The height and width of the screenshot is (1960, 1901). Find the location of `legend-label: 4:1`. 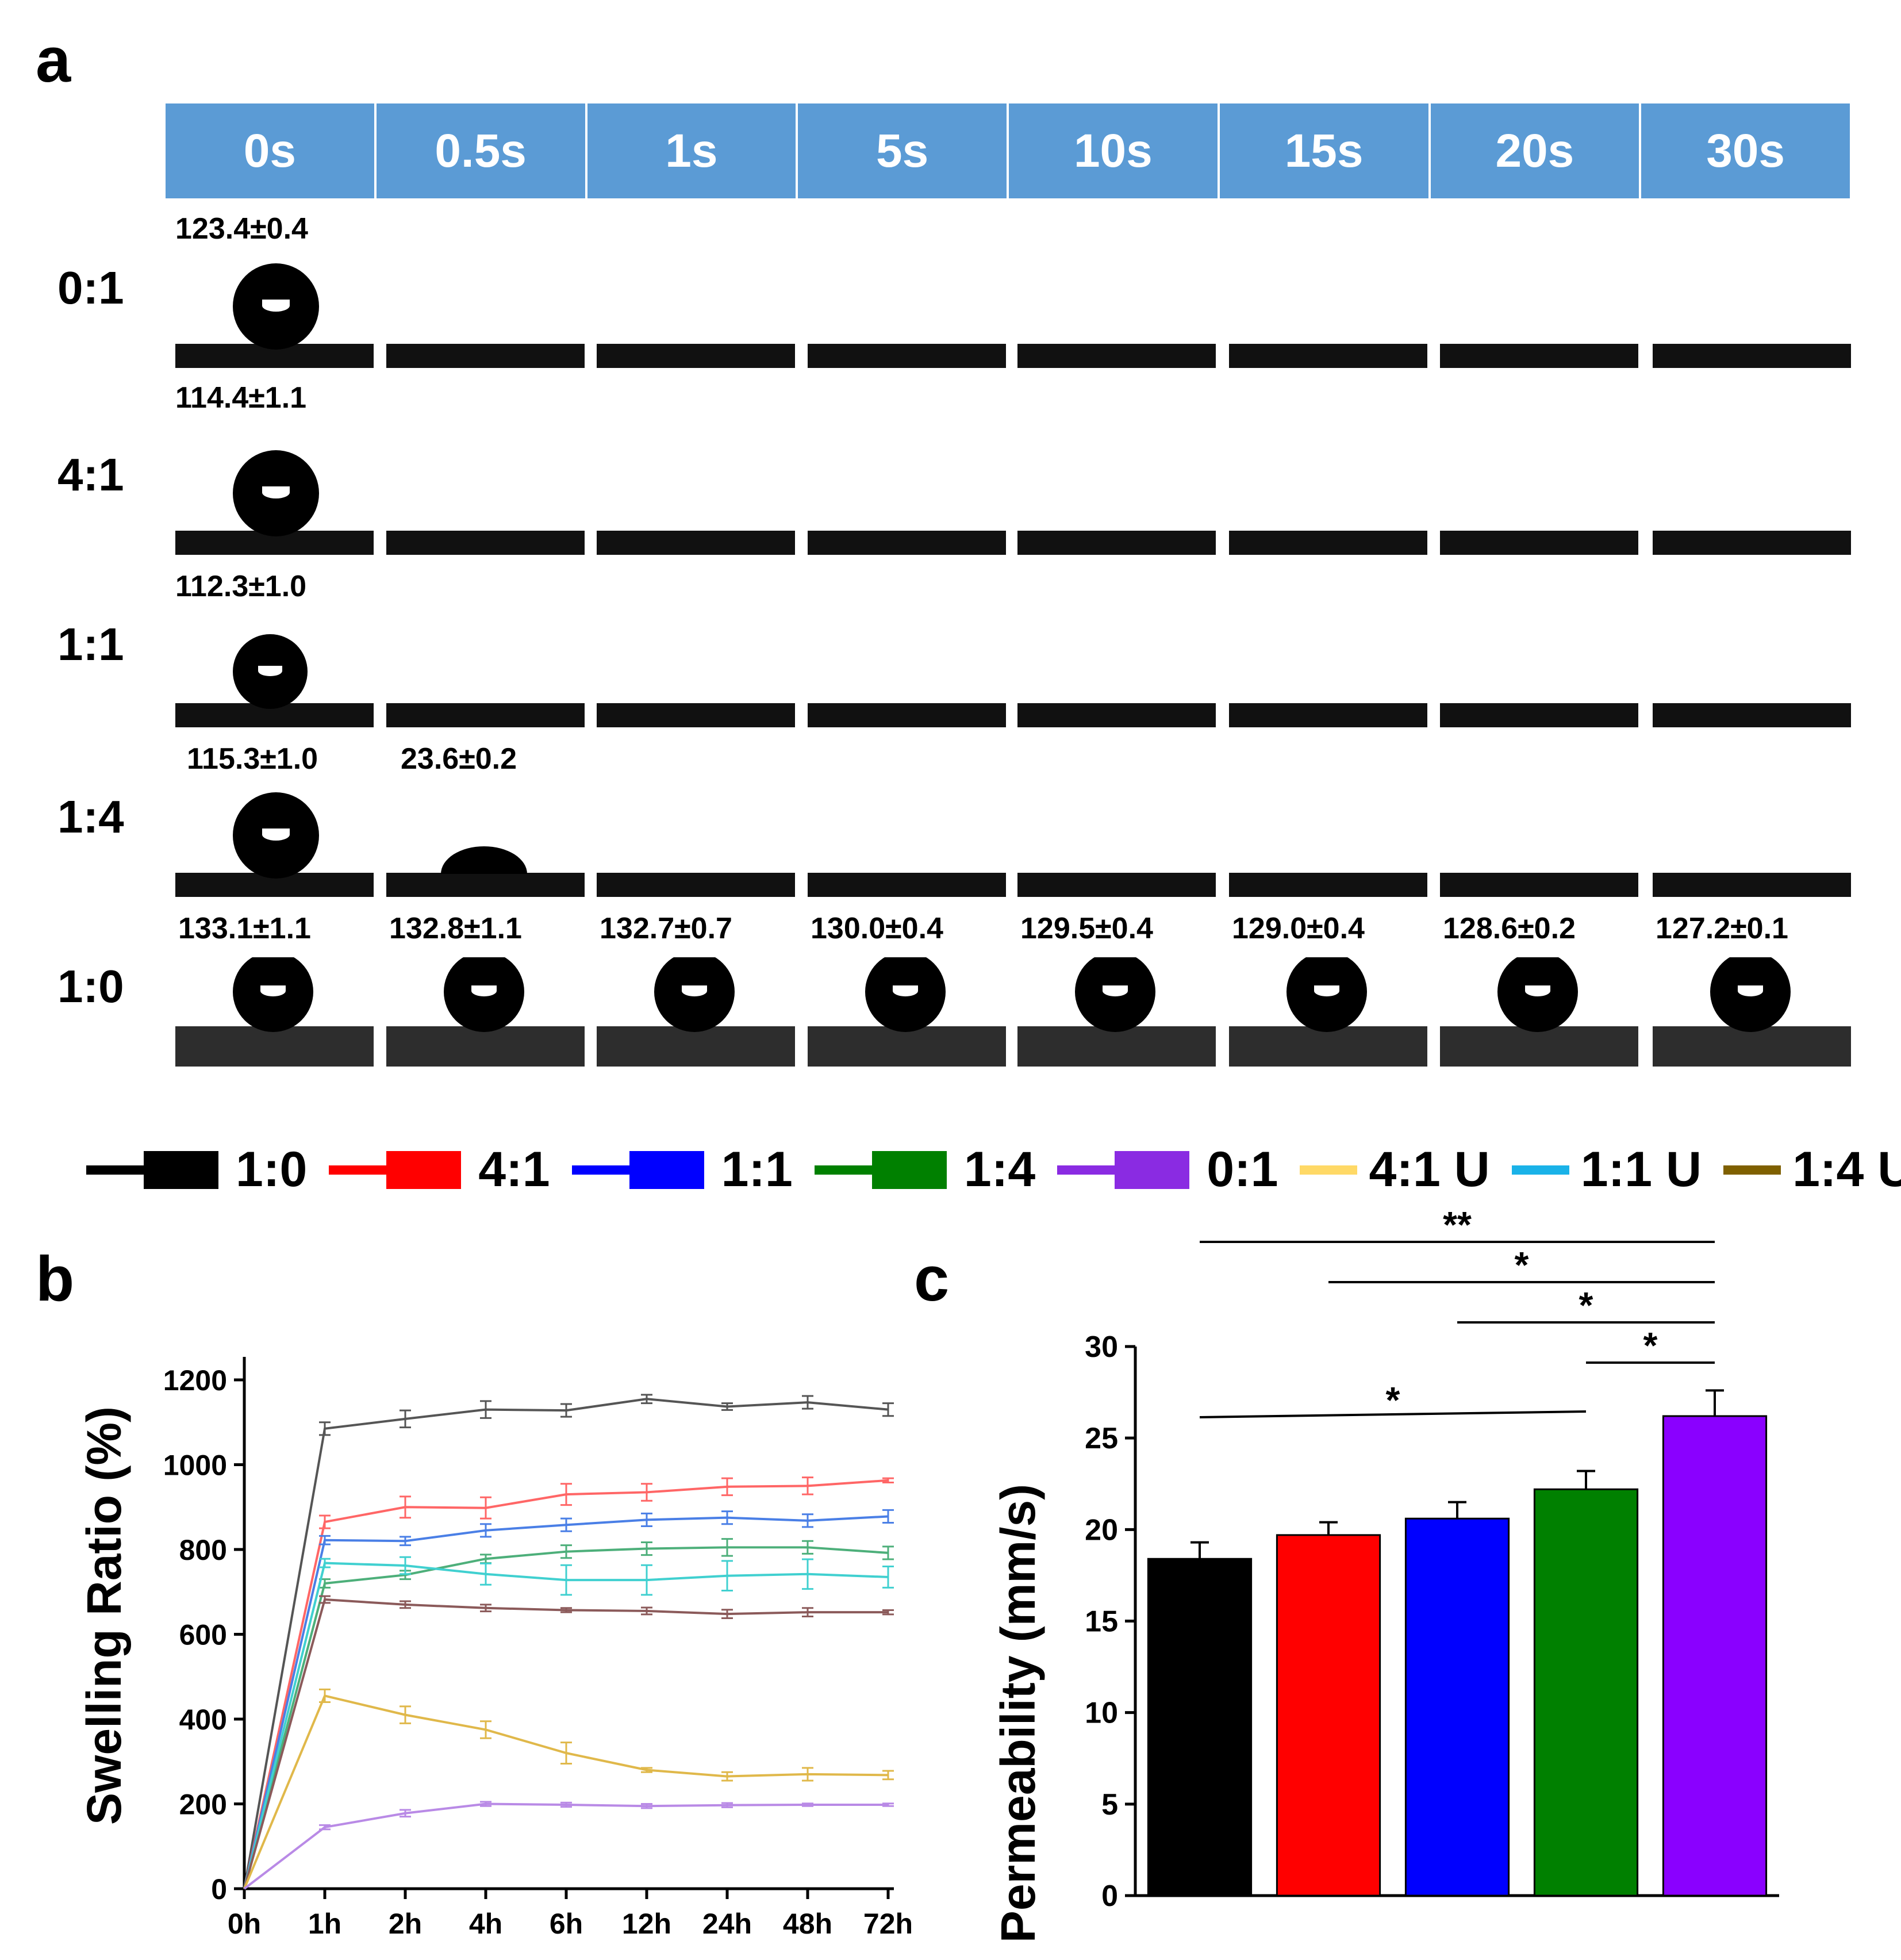

legend-label: 4:1 is located at coordinates (514, 1169).